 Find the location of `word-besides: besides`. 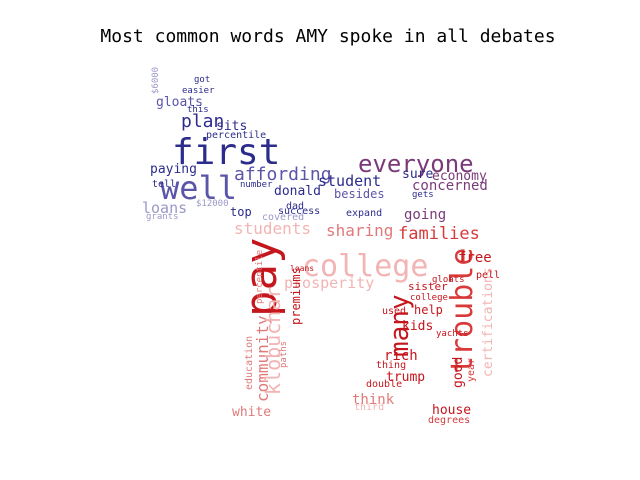

word-besides: besides is located at coordinates (359, 194).